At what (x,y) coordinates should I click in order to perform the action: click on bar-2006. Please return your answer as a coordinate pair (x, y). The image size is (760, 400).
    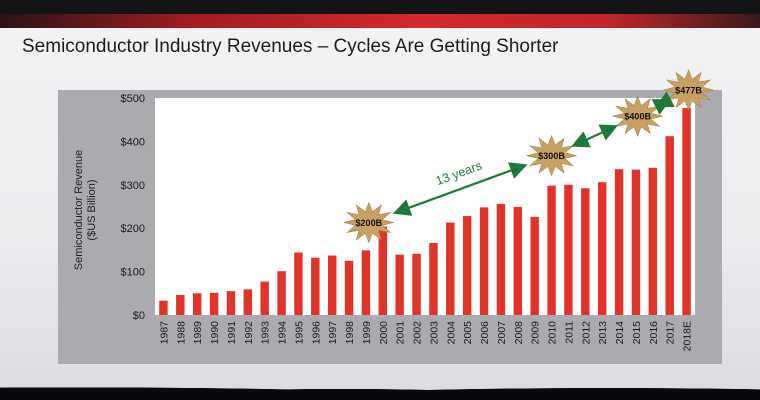
    Looking at the image, I should click on (484, 261).